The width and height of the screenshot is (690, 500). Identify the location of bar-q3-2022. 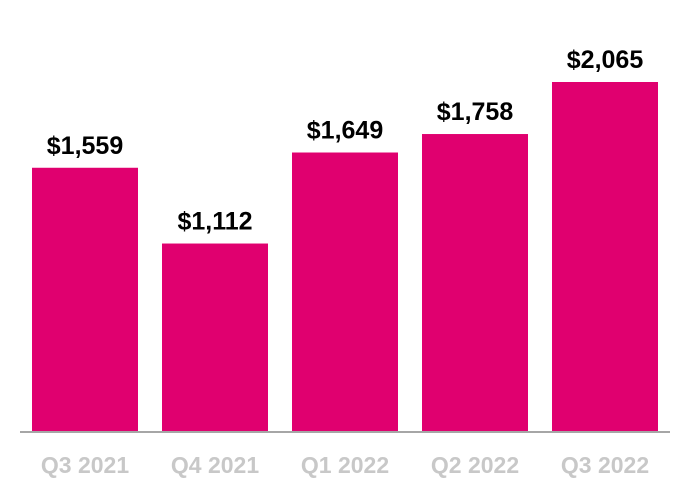
(605, 257).